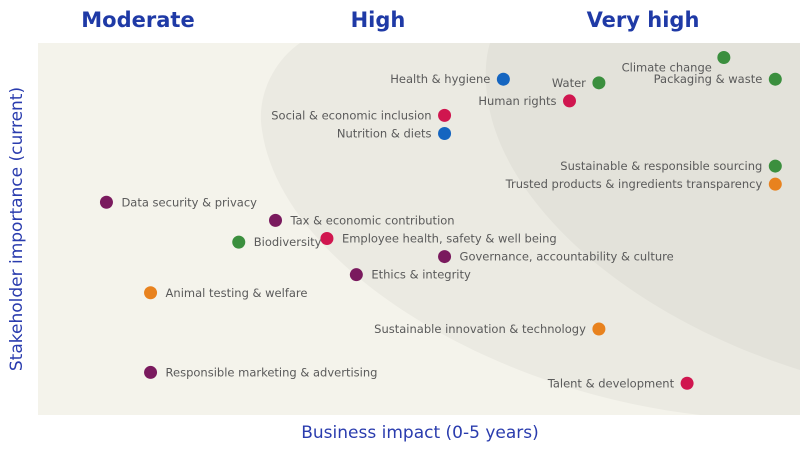 Image resolution: width=800 pixels, height=450 pixels. What do you see at coordinates (599, 329) in the screenshot?
I see `point-sustainable-innovation-technology` at bounding box center [599, 329].